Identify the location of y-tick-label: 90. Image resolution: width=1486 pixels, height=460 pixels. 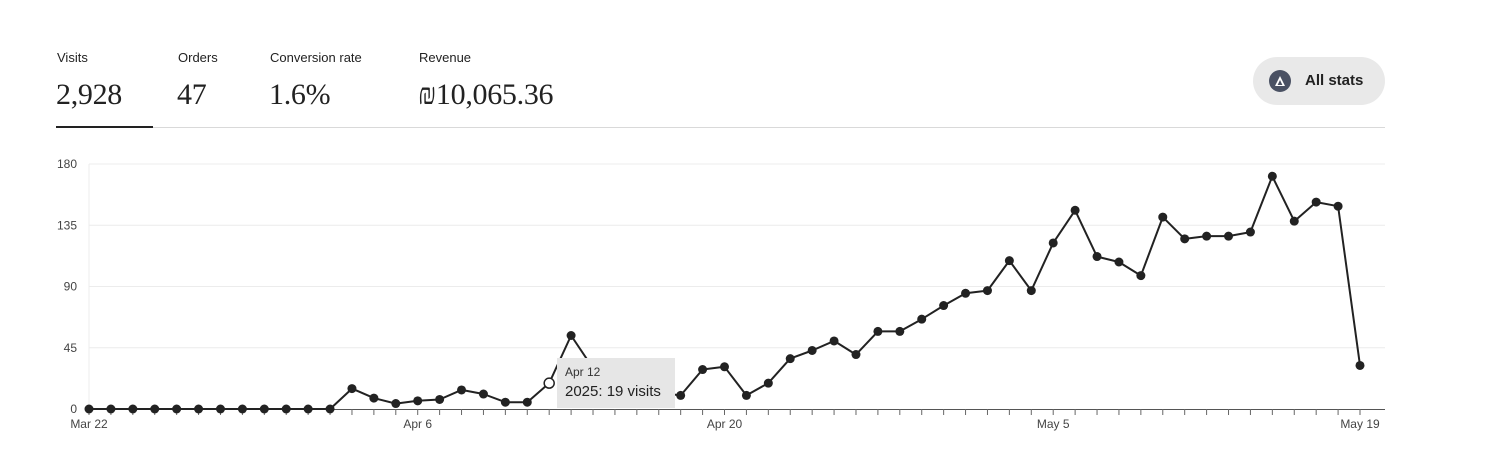
(71, 287).